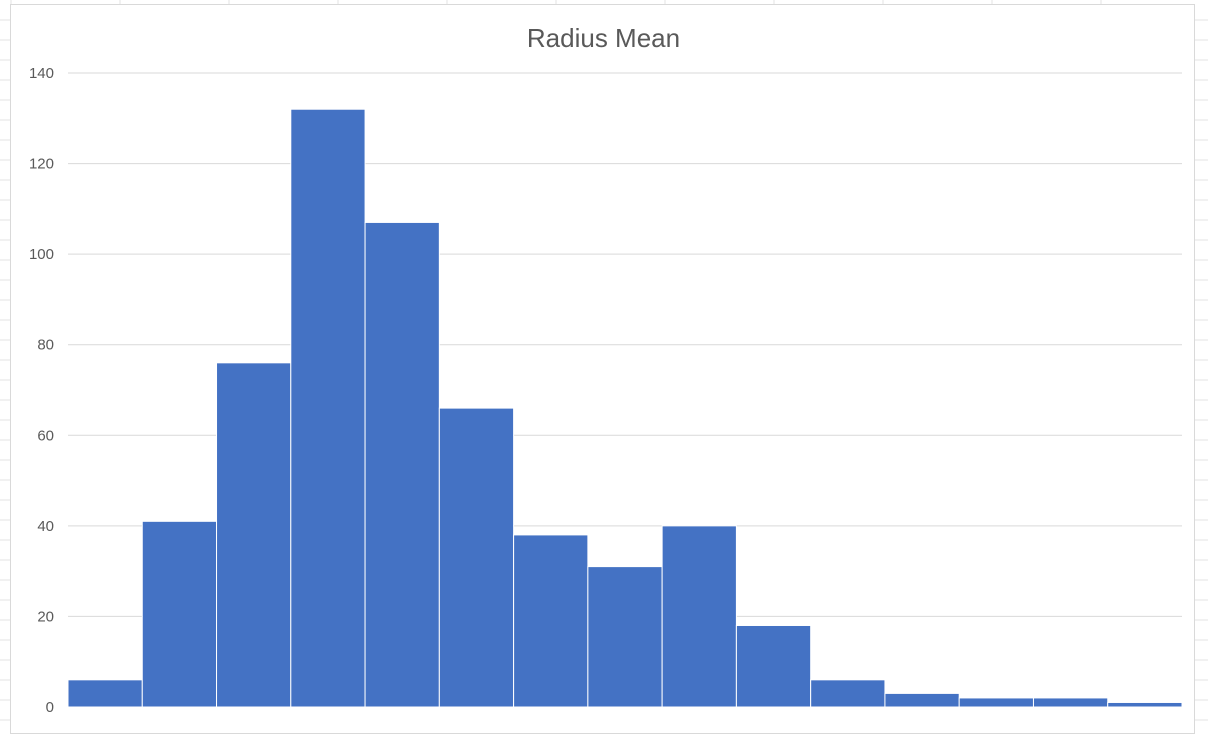 Image resolution: width=1208 pixels, height=735 pixels. I want to click on chart-title: Radius Mean, so click(603, 38).